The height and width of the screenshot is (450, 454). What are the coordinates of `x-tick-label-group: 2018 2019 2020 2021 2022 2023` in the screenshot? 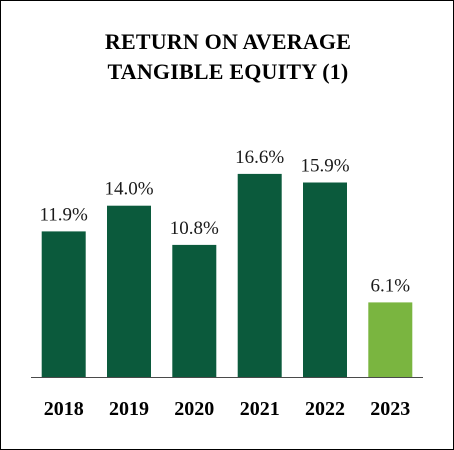 It's located at (227, 409).